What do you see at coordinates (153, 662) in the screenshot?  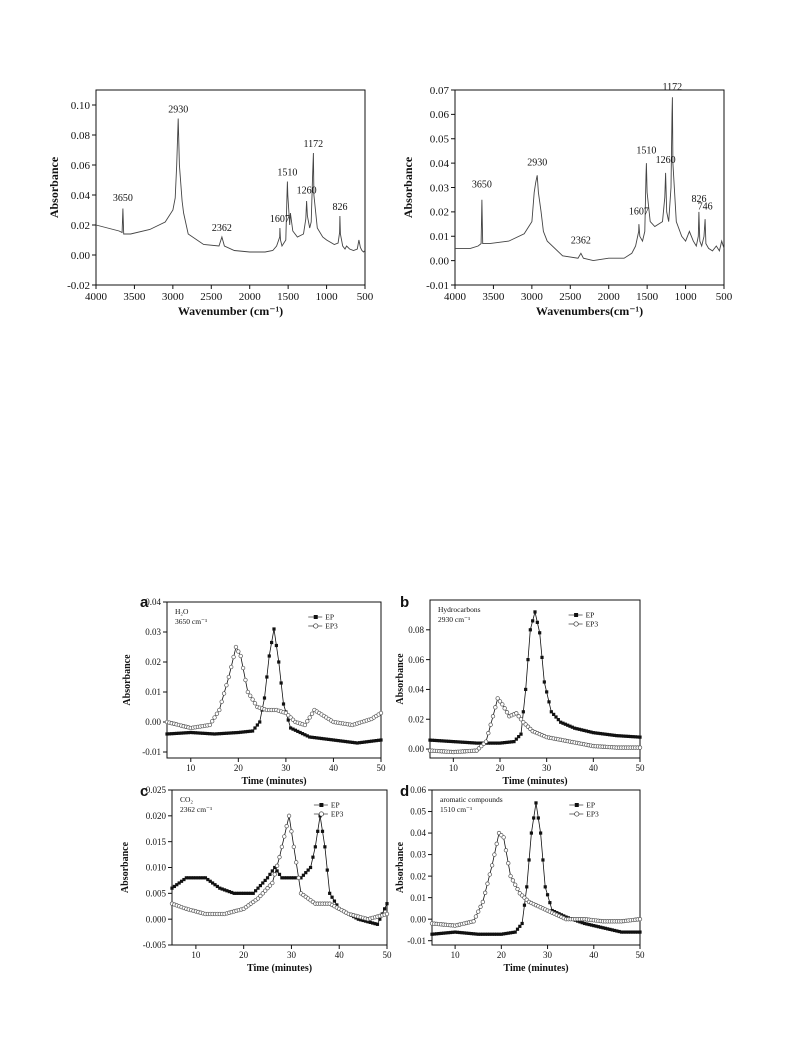 I see `y-tick-label: 0.02` at bounding box center [153, 662].